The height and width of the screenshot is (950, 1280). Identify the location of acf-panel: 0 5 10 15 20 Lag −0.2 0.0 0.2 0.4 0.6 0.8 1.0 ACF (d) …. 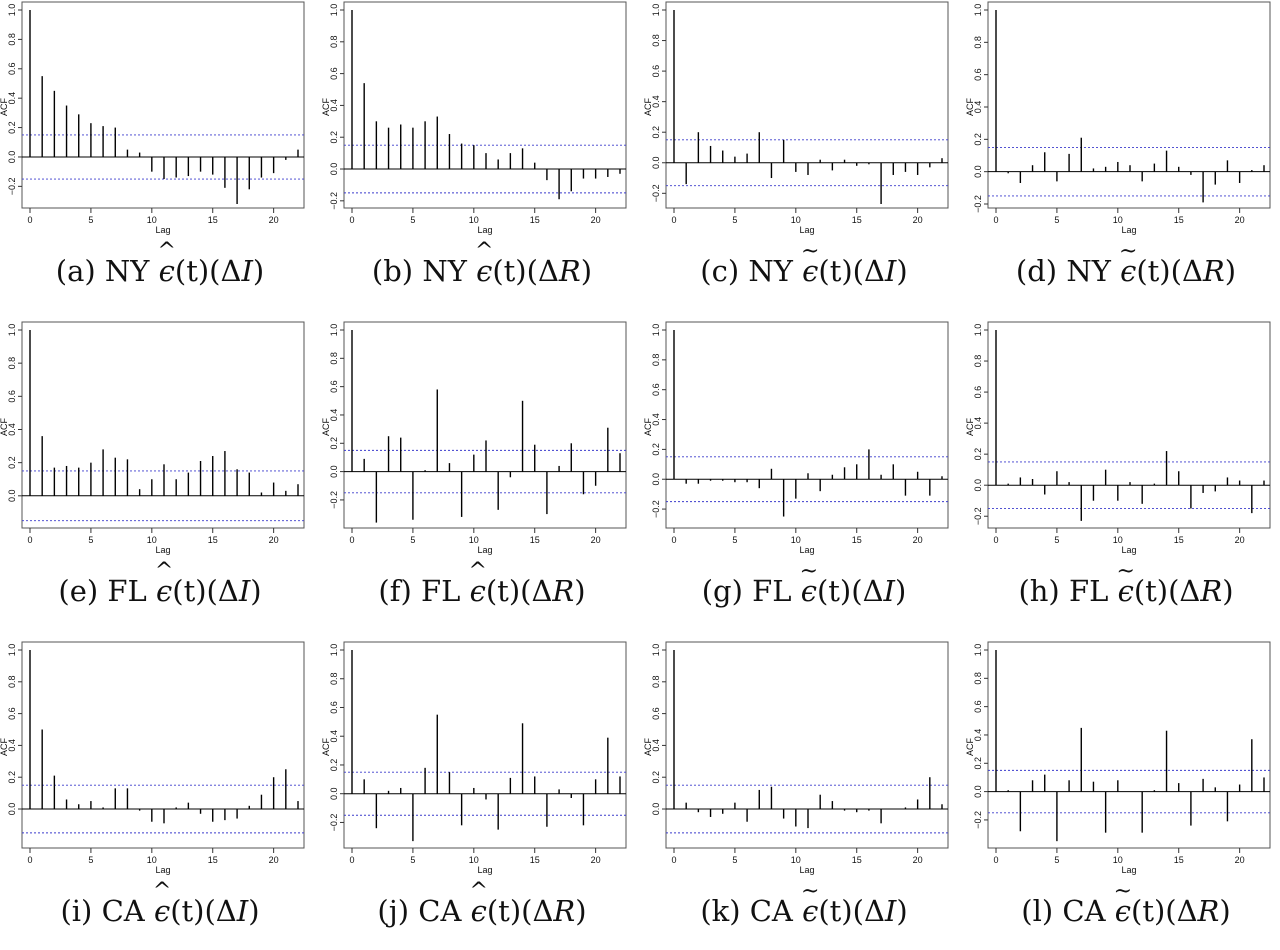
(1122, 155).